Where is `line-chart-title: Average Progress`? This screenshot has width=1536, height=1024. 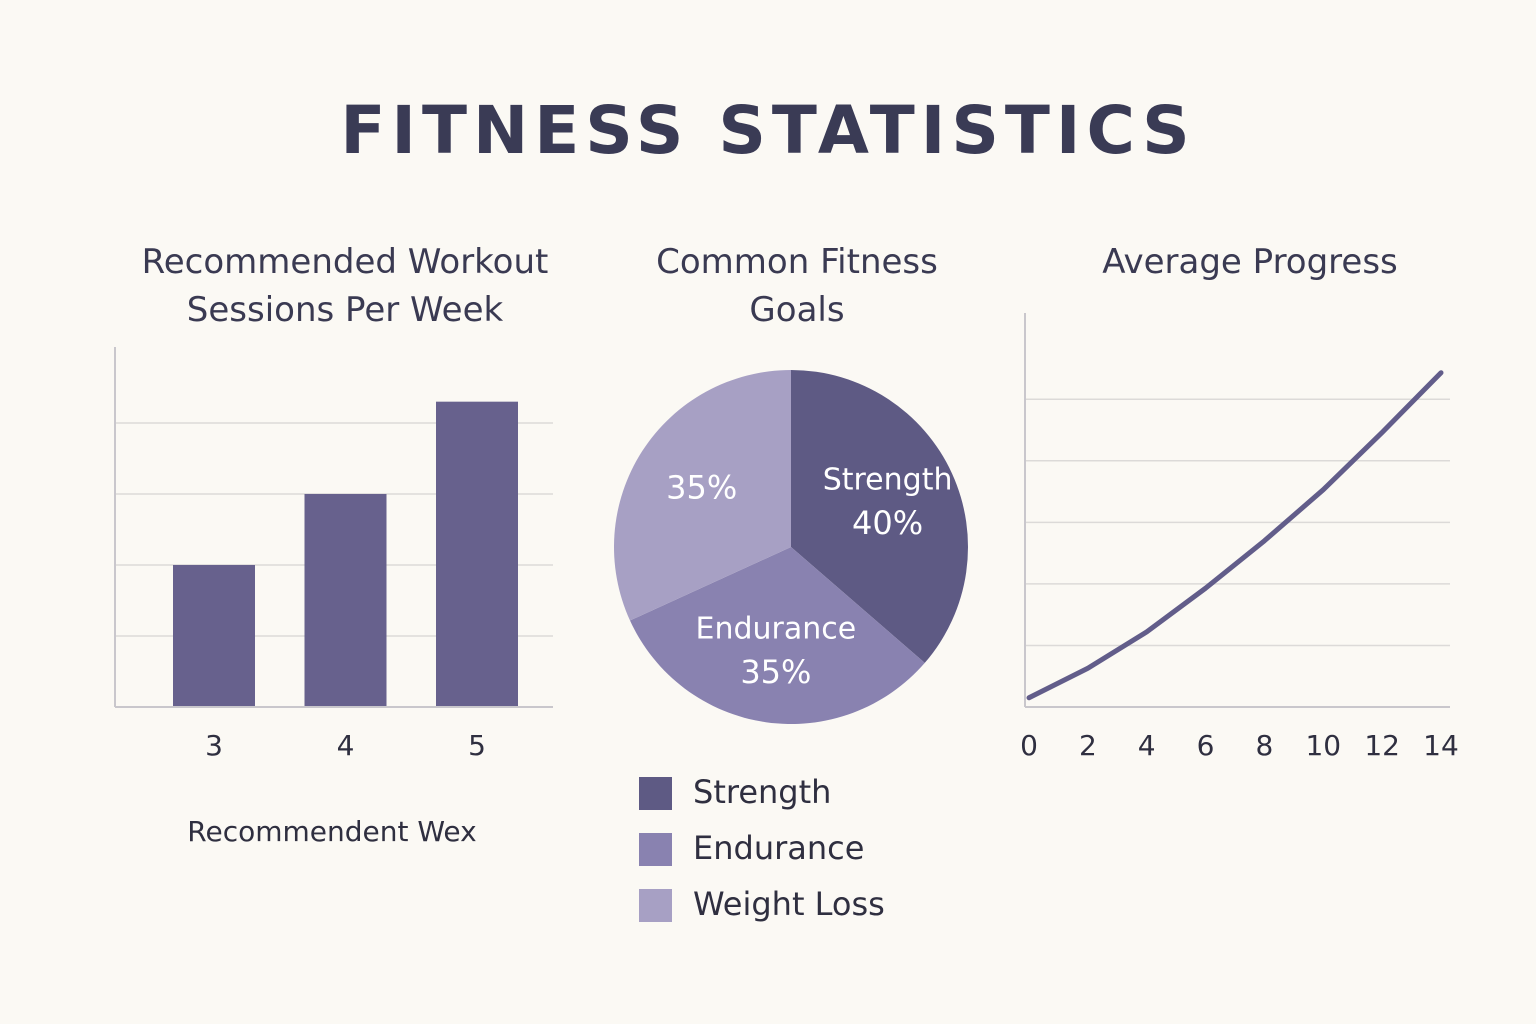
line-chart-title: Average Progress is located at coordinates (1250, 262).